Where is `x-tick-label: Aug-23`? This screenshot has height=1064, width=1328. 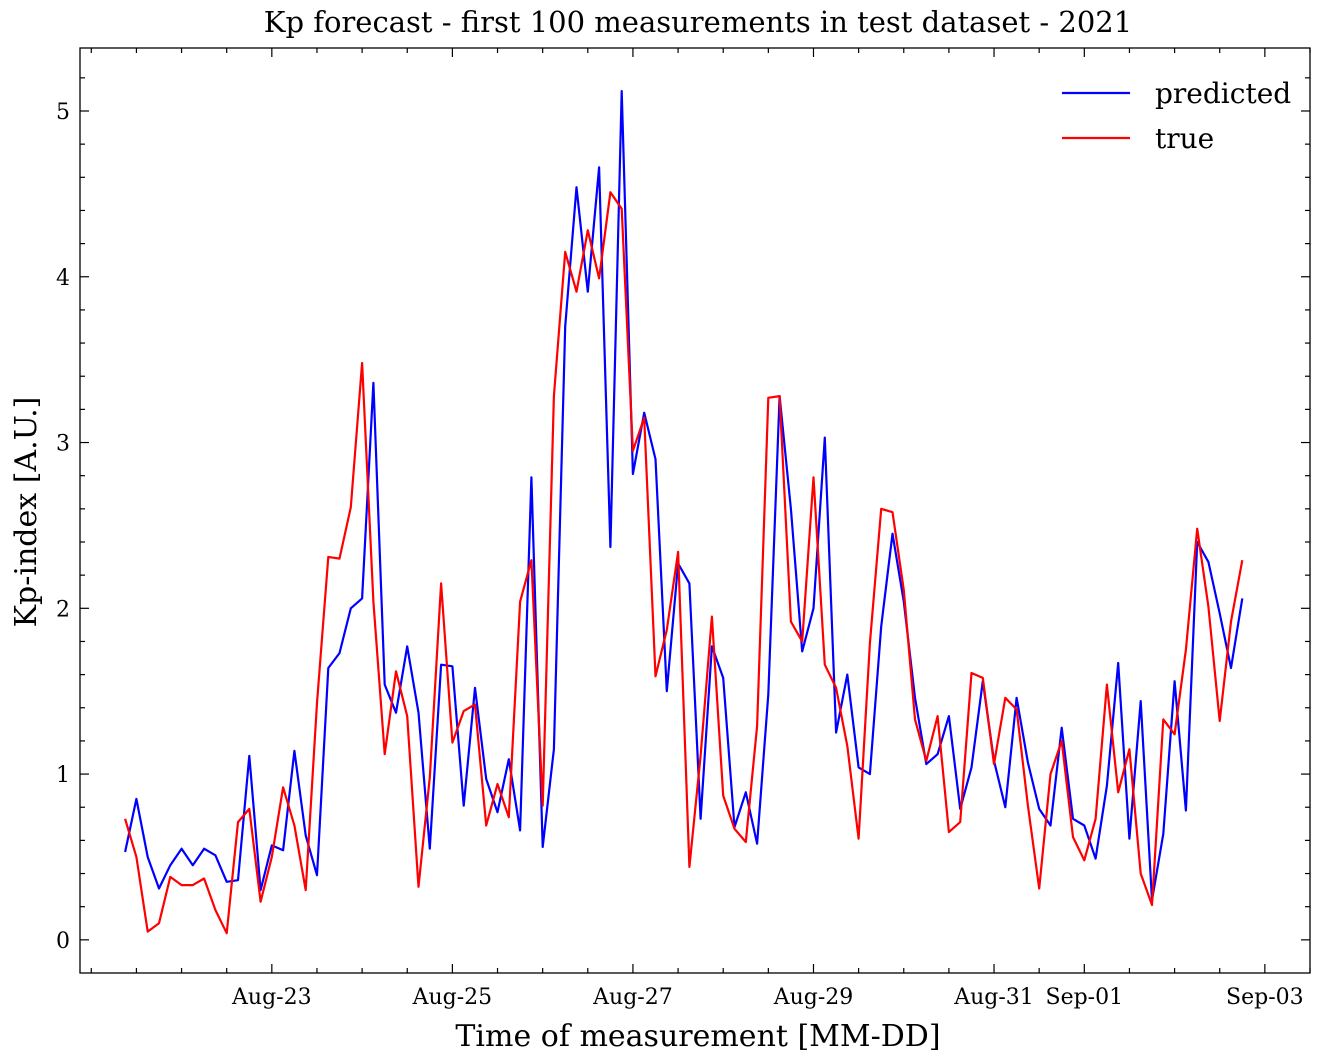
x-tick-label: Aug-23 is located at coordinates (271, 997).